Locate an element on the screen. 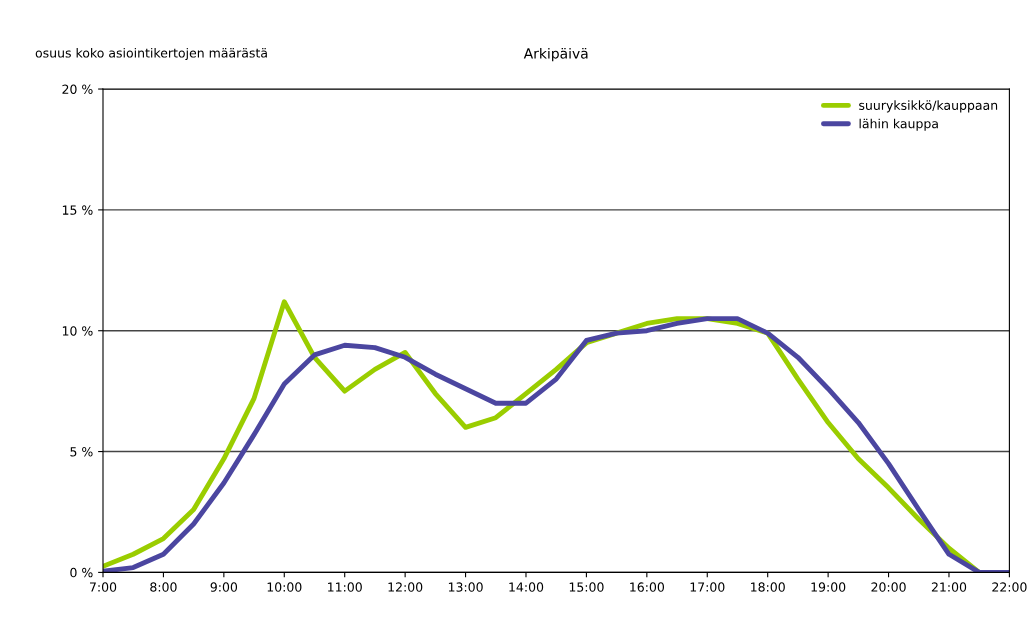  x-tick-label: 7:00 is located at coordinates (103, 587).